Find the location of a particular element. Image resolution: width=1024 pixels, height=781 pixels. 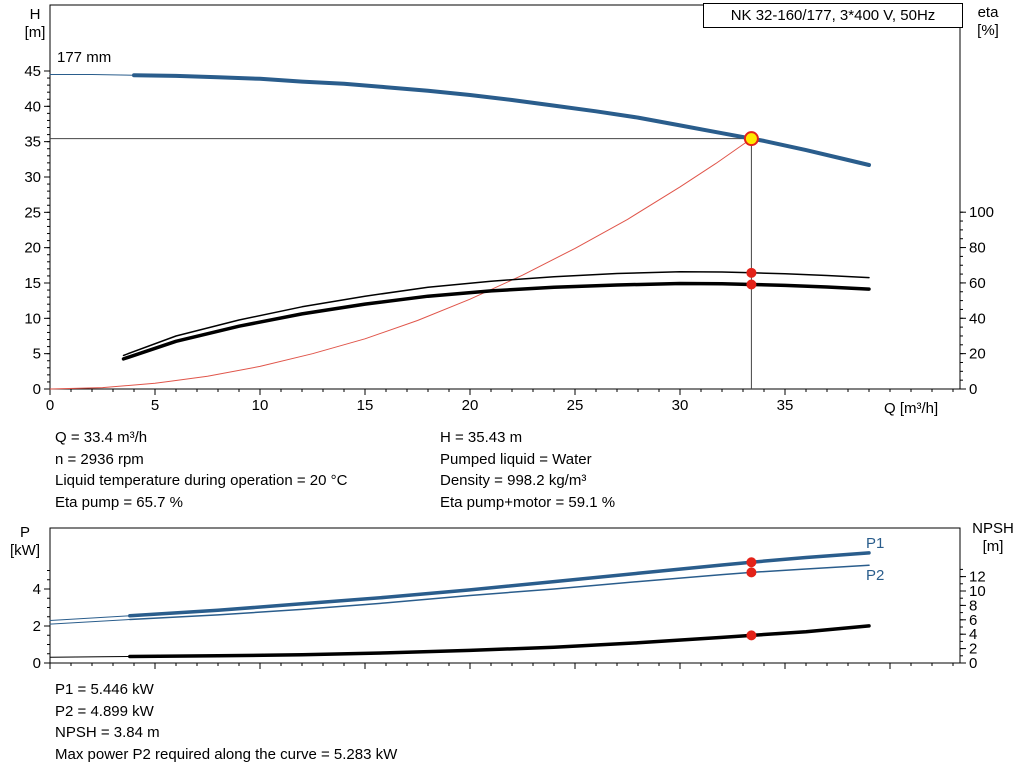

right-tick-label: 40 is located at coordinates (977, 318).